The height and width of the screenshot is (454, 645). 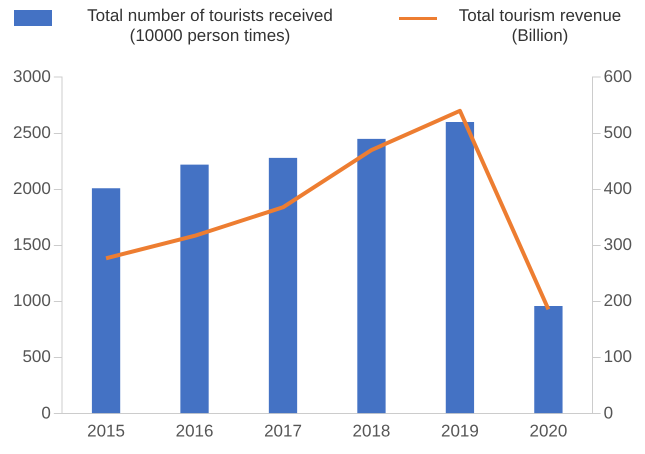 I want to click on y-tick-label: 500, so click(x=36, y=356).